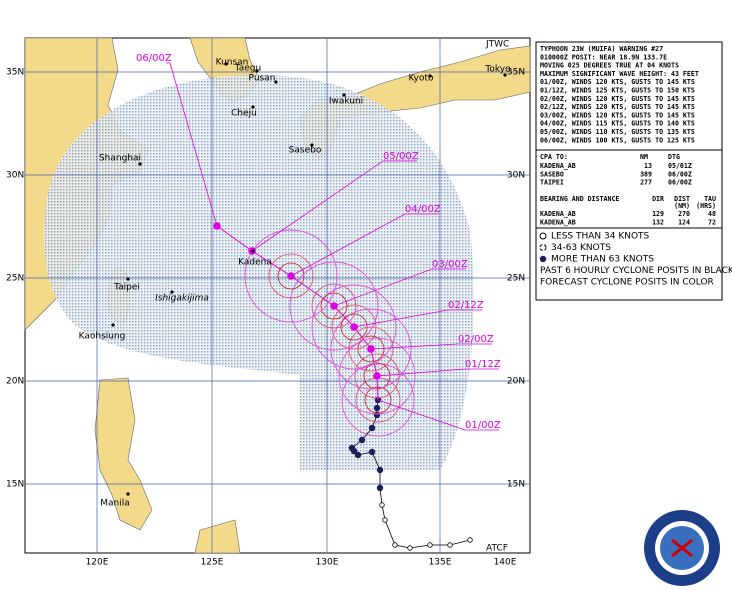 The height and width of the screenshot is (590, 732). What do you see at coordinates (505, 563) in the screenshot?
I see `longitude-label: 140E` at bounding box center [505, 563].